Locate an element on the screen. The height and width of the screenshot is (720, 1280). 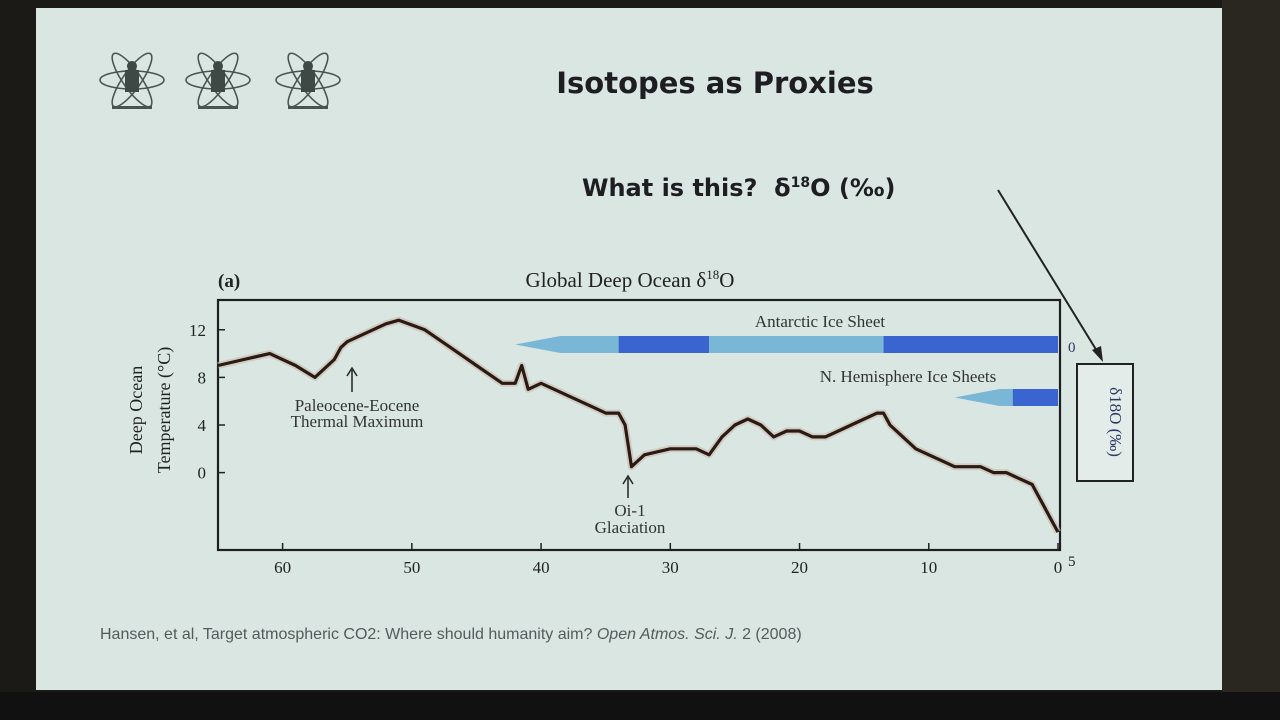
citation-journal: Open Atmos. Sci. J. is located at coordinates (667, 634).